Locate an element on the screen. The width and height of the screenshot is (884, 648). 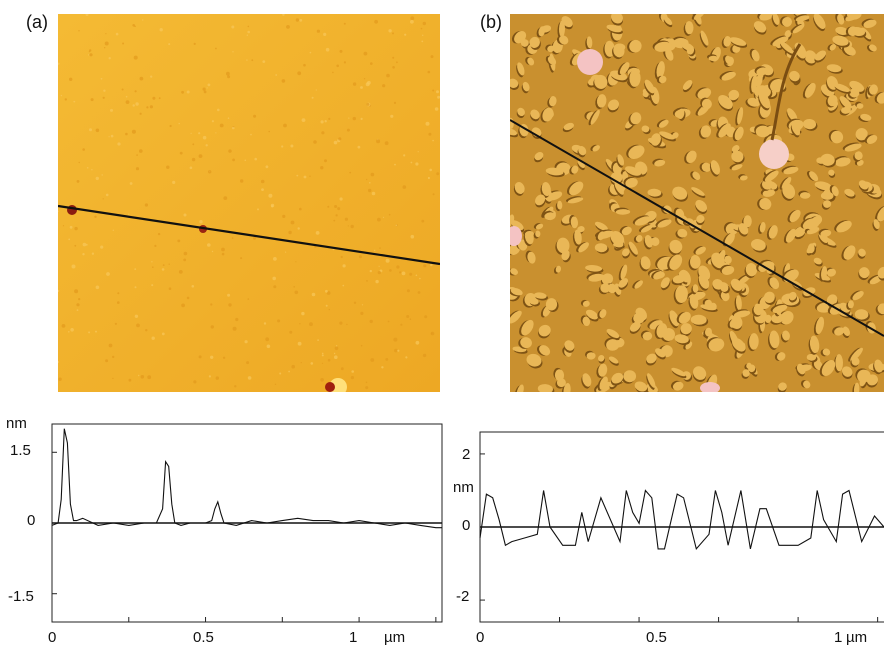
y-tick-b-1: 2 is located at coordinates (466, 454).